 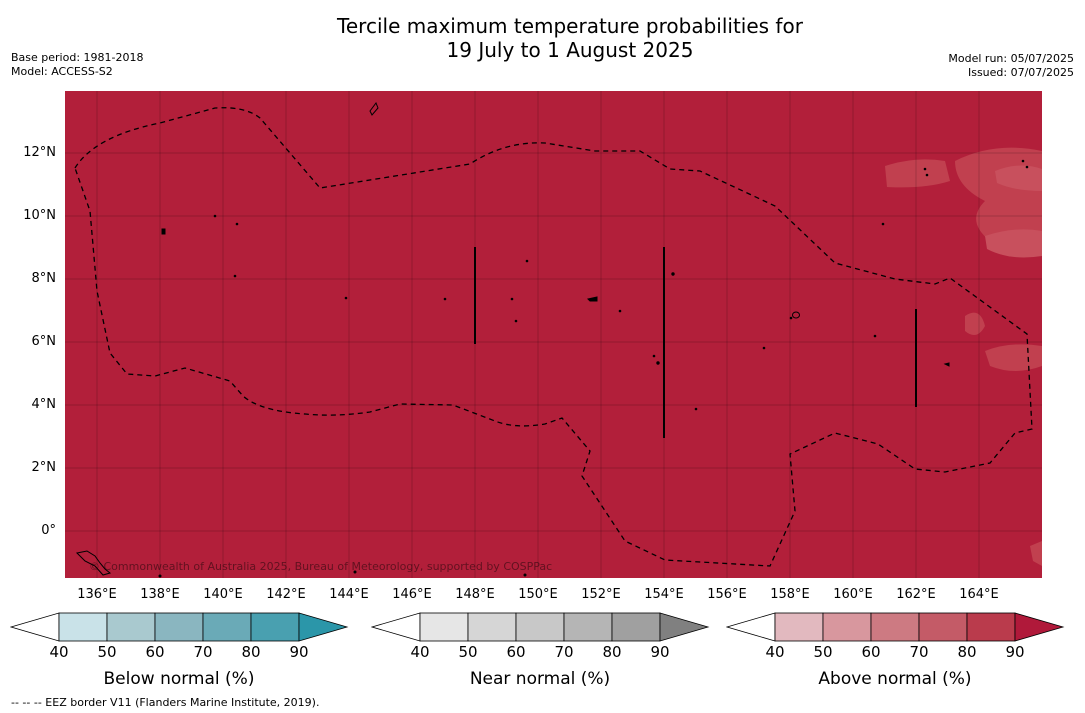 What do you see at coordinates (44, 467) in the screenshot?
I see `y-tick: 2°N` at bounding box center [44, 467].